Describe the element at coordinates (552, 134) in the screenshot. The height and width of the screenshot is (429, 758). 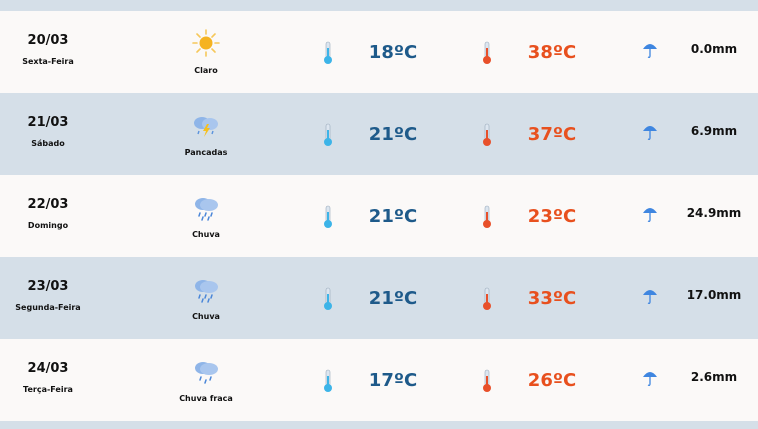
I see `max-temp: 37ºC` at that location.